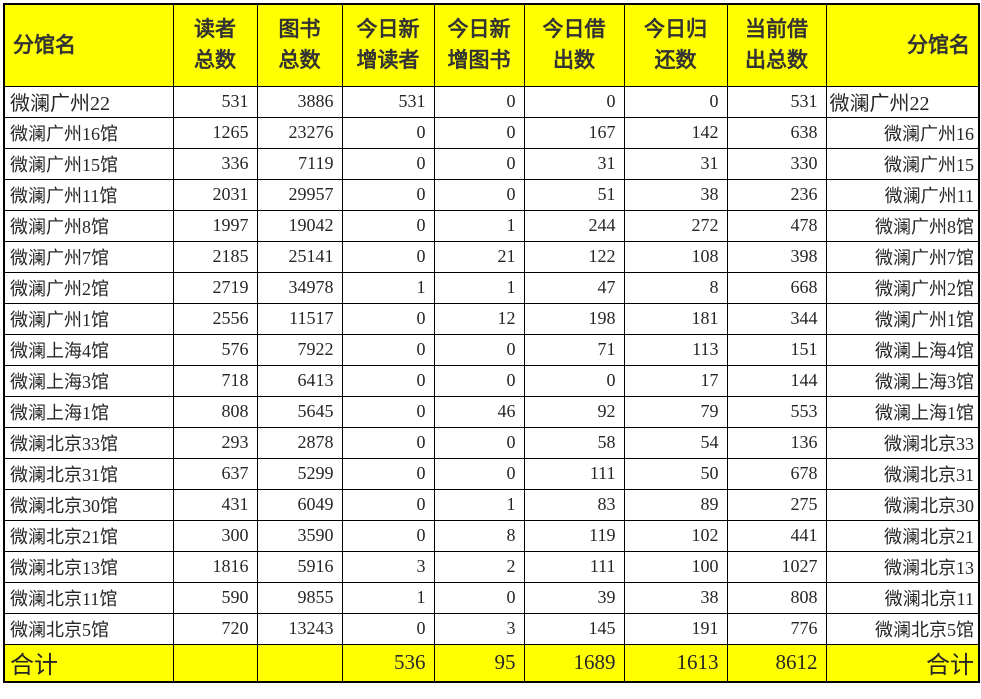 The height and width of the screenshot is (699, 981). Describe the element at coordinates (88, 225) in the screenshot. I see `cell-name: 微澜广州8馆` at that location.